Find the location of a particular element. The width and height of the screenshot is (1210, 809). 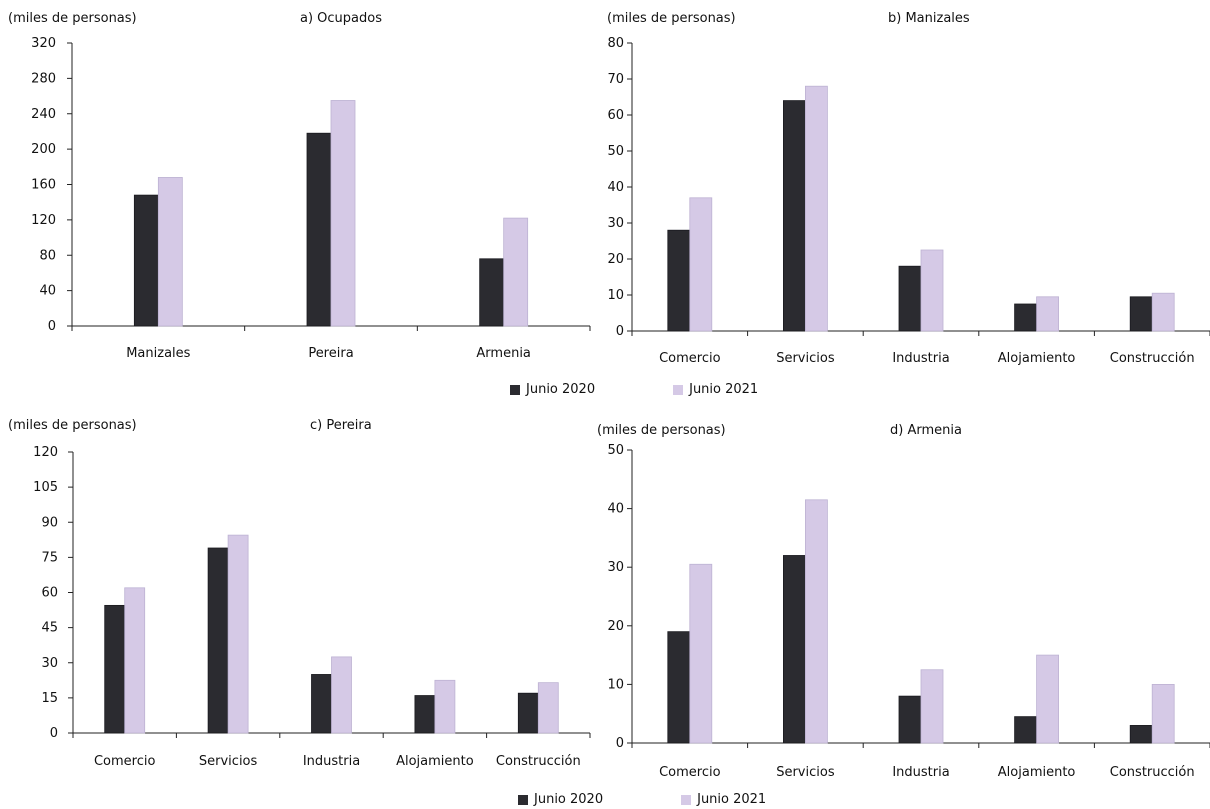

legend-swatch-junio-2021-bottom is located at coordinates (686, 799).